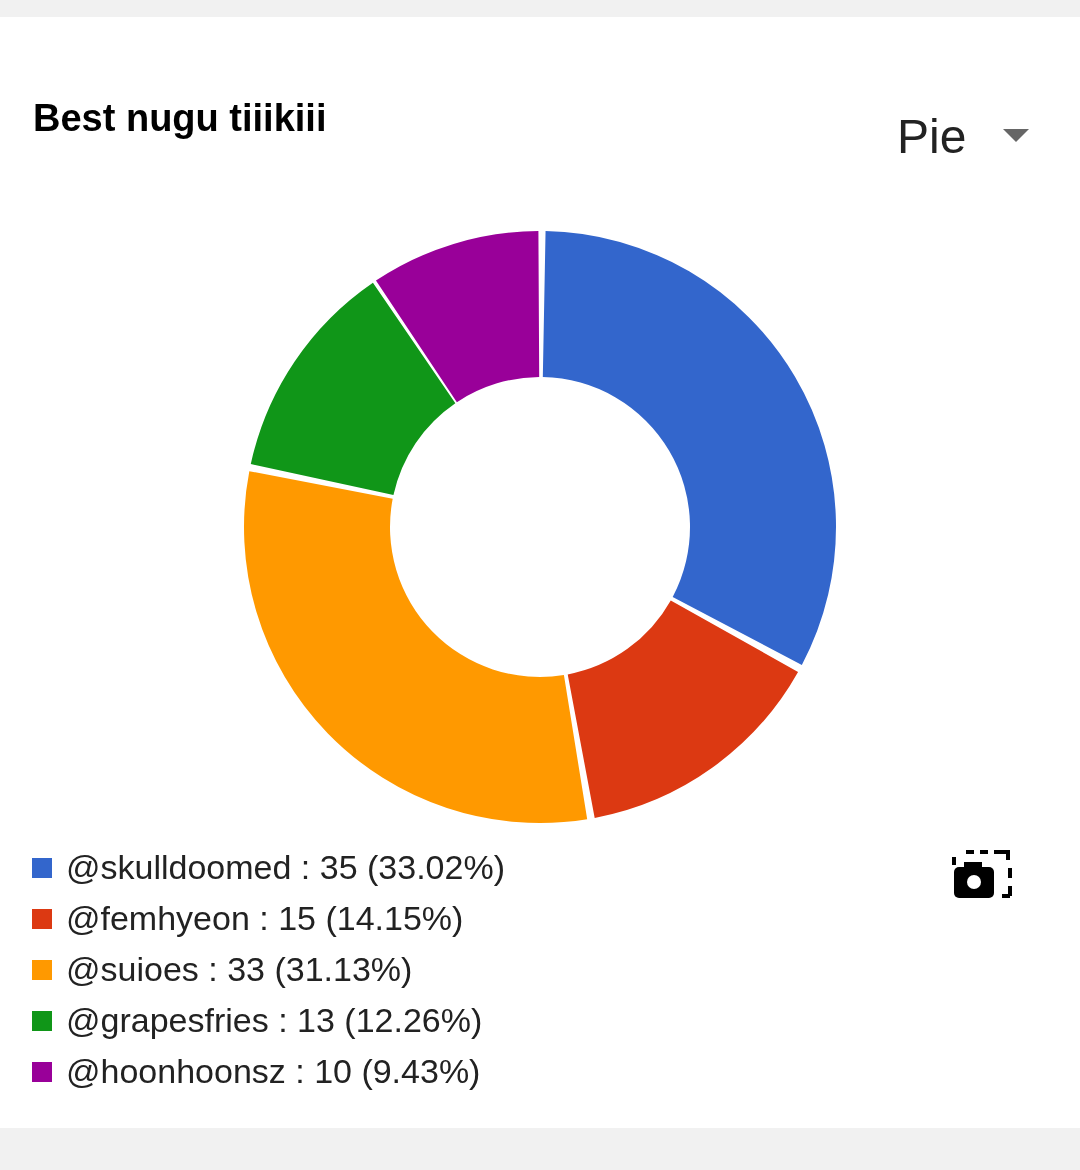 This screenshot has width=1080, height=1170. I want to click on legend-label: @femhyeon : 15 (14.15%), so click(265, 918).